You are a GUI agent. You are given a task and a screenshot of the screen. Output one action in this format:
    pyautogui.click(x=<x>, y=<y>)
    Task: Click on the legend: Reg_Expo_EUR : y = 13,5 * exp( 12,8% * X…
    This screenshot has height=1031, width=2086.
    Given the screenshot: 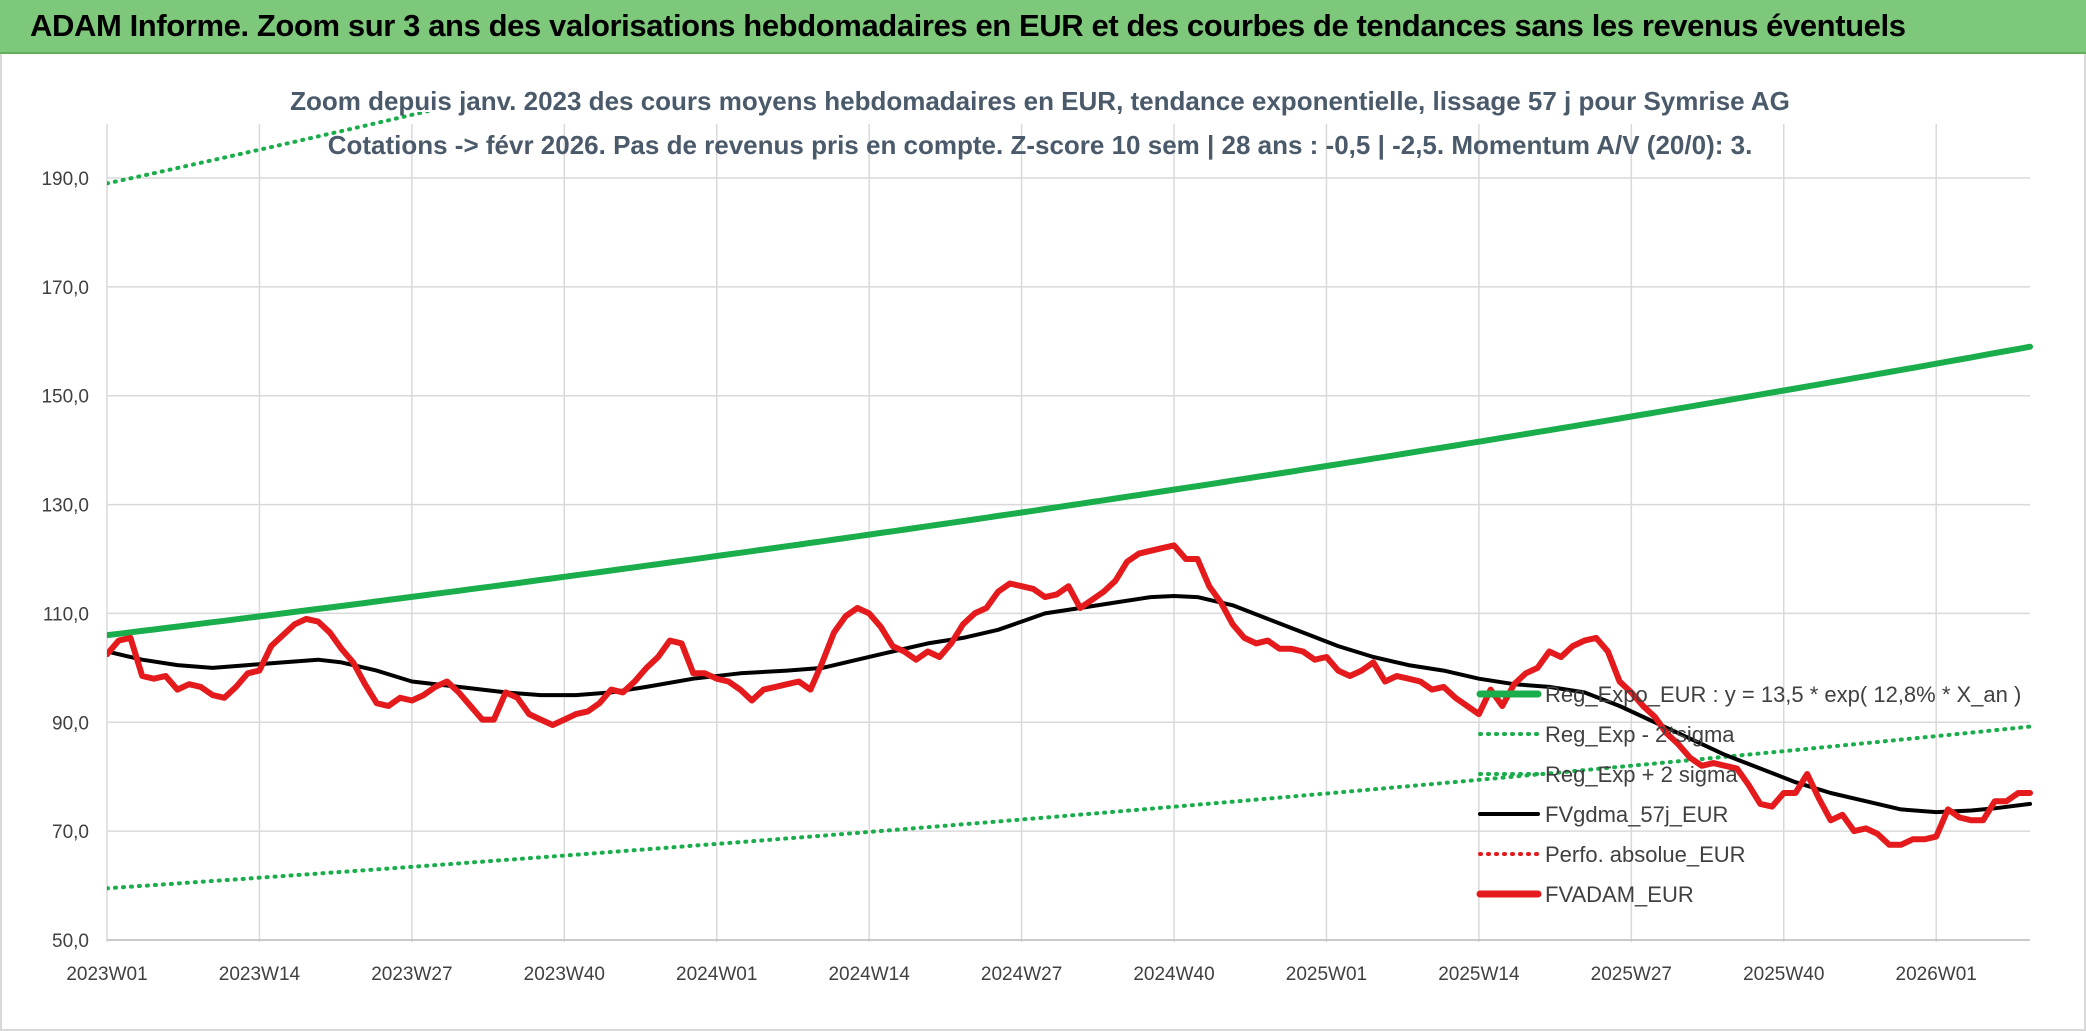 What is the action you would take?
    pyautogui.click(x=1748, y=794)
    